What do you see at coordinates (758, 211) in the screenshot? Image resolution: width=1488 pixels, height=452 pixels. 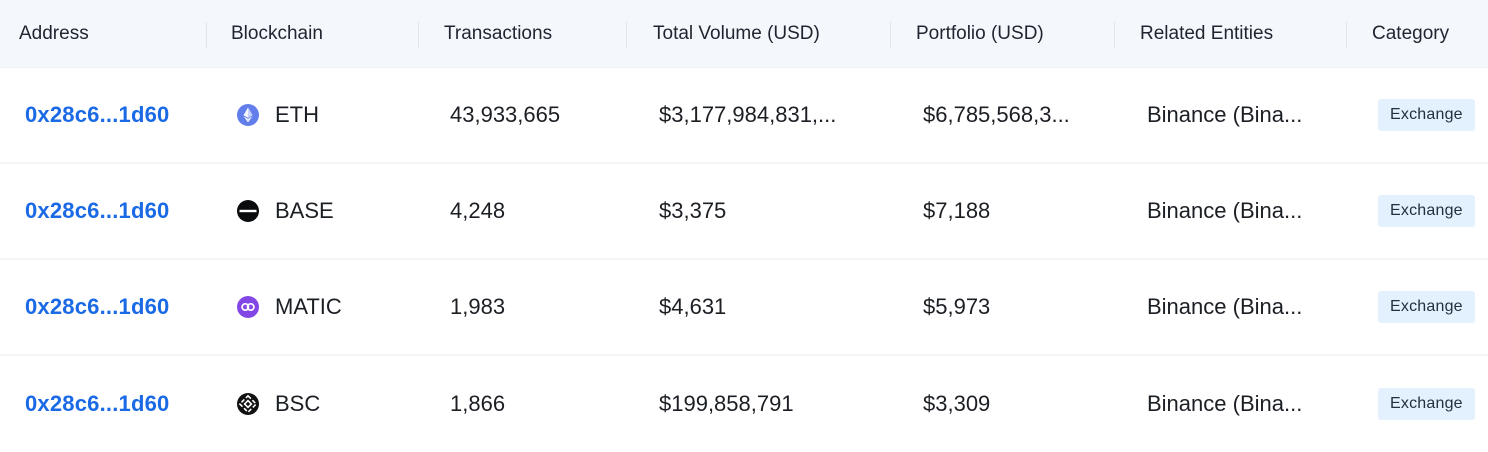 I see `total-volume-cell: $3,375` at bounding box center [758, 211].